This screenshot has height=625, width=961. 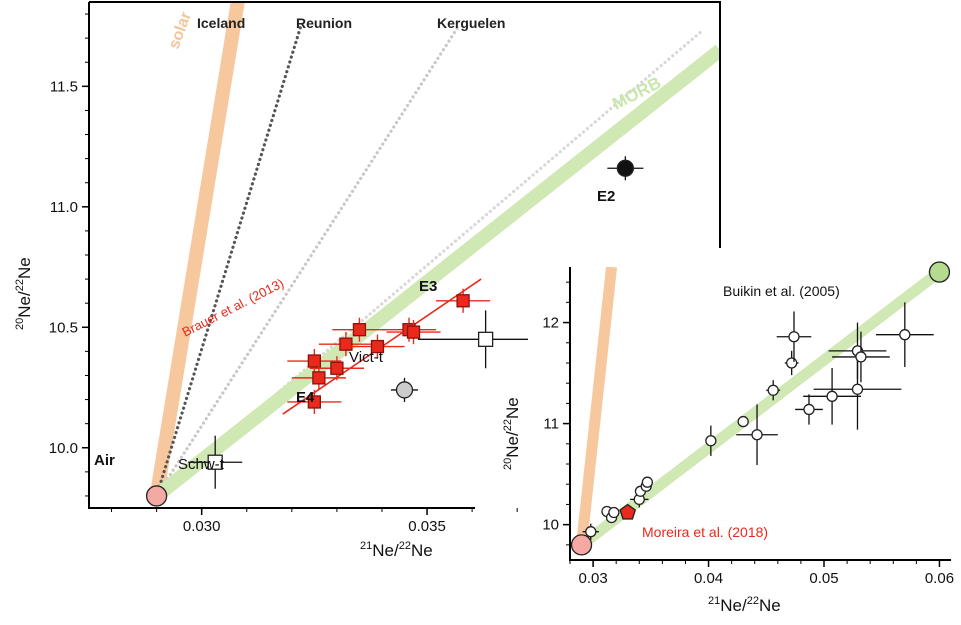 I want to click on inset-y-axis-label: 20Ne/22Ne, so click(x=512, y=433).